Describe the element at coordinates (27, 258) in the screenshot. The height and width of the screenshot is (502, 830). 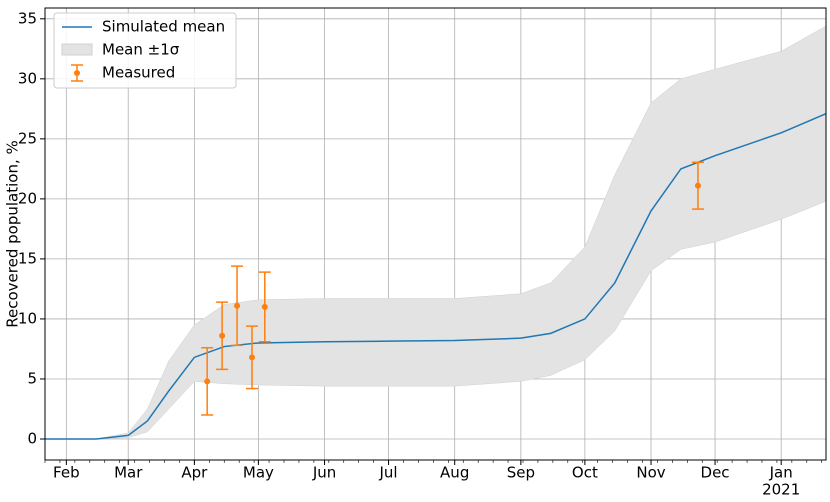
I see `y-tick-label: 15` at that location.